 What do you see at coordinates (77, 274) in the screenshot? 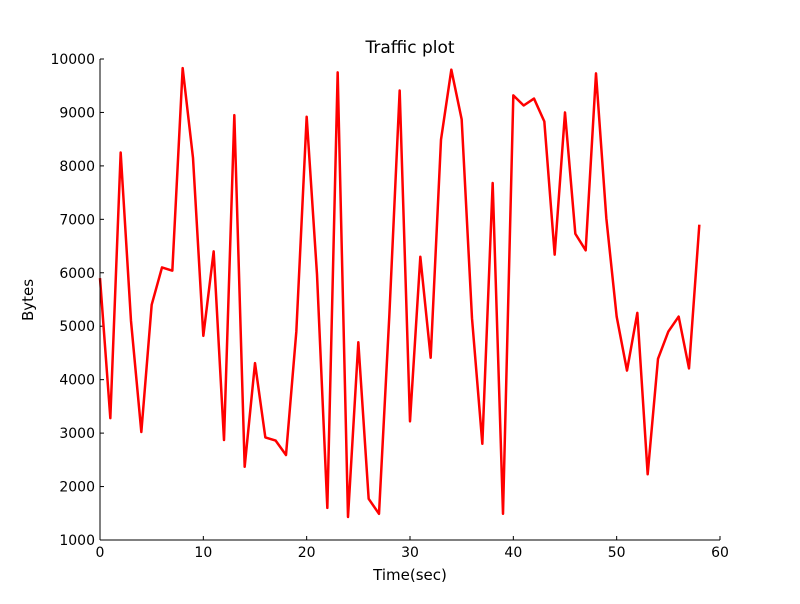
I see `y-tick-label: 6000` at bounding box center [77, 274].